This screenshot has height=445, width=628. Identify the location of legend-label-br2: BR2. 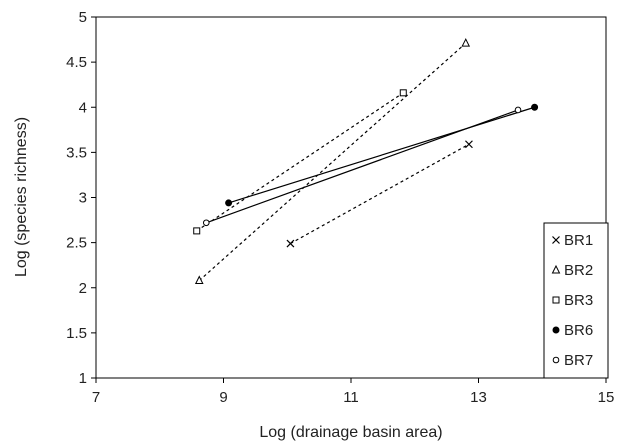
(578, 270).